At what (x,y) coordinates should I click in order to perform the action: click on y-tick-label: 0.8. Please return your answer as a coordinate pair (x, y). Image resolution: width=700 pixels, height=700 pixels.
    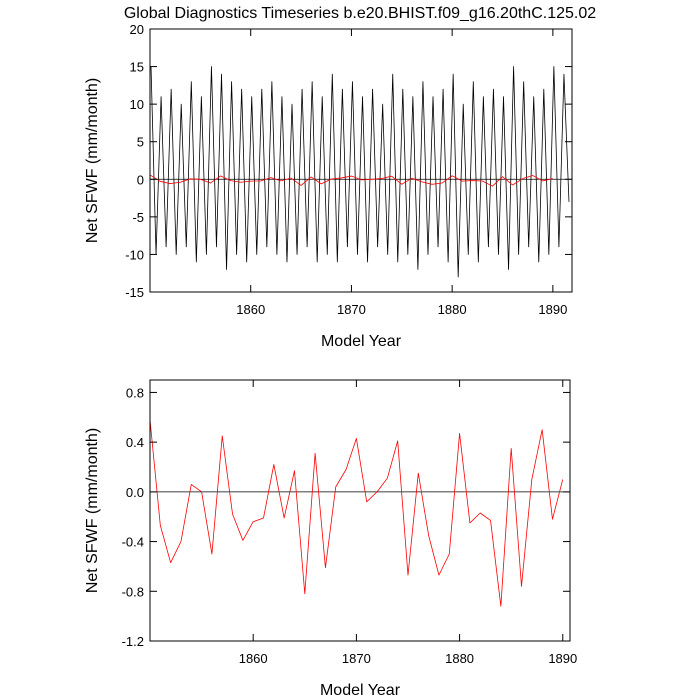
    Looking at the image, I should click on (135, 392).